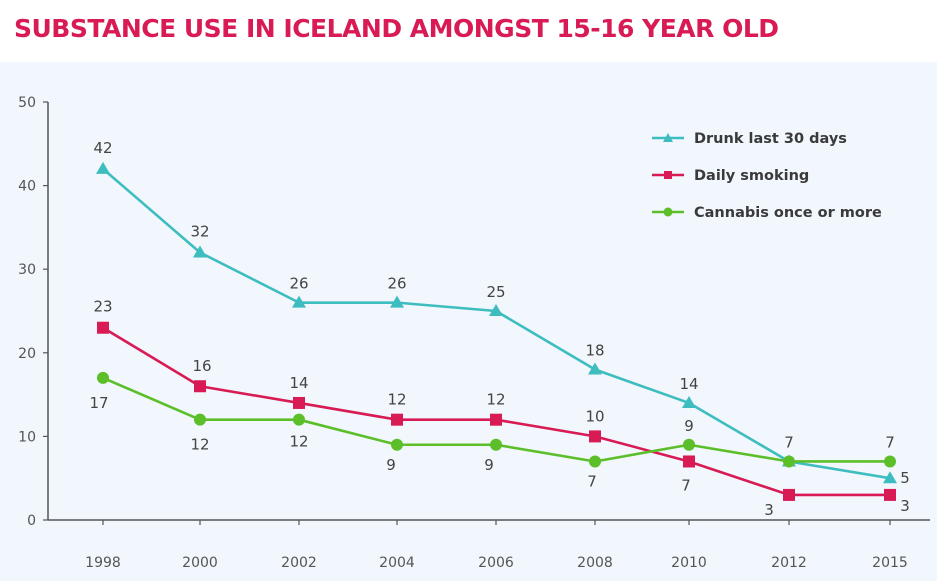 This screenshot has width=937, height=581. Describe the element at coordinates (668, 212) in the screenshot. I see `legend-circle-icon` at that location.